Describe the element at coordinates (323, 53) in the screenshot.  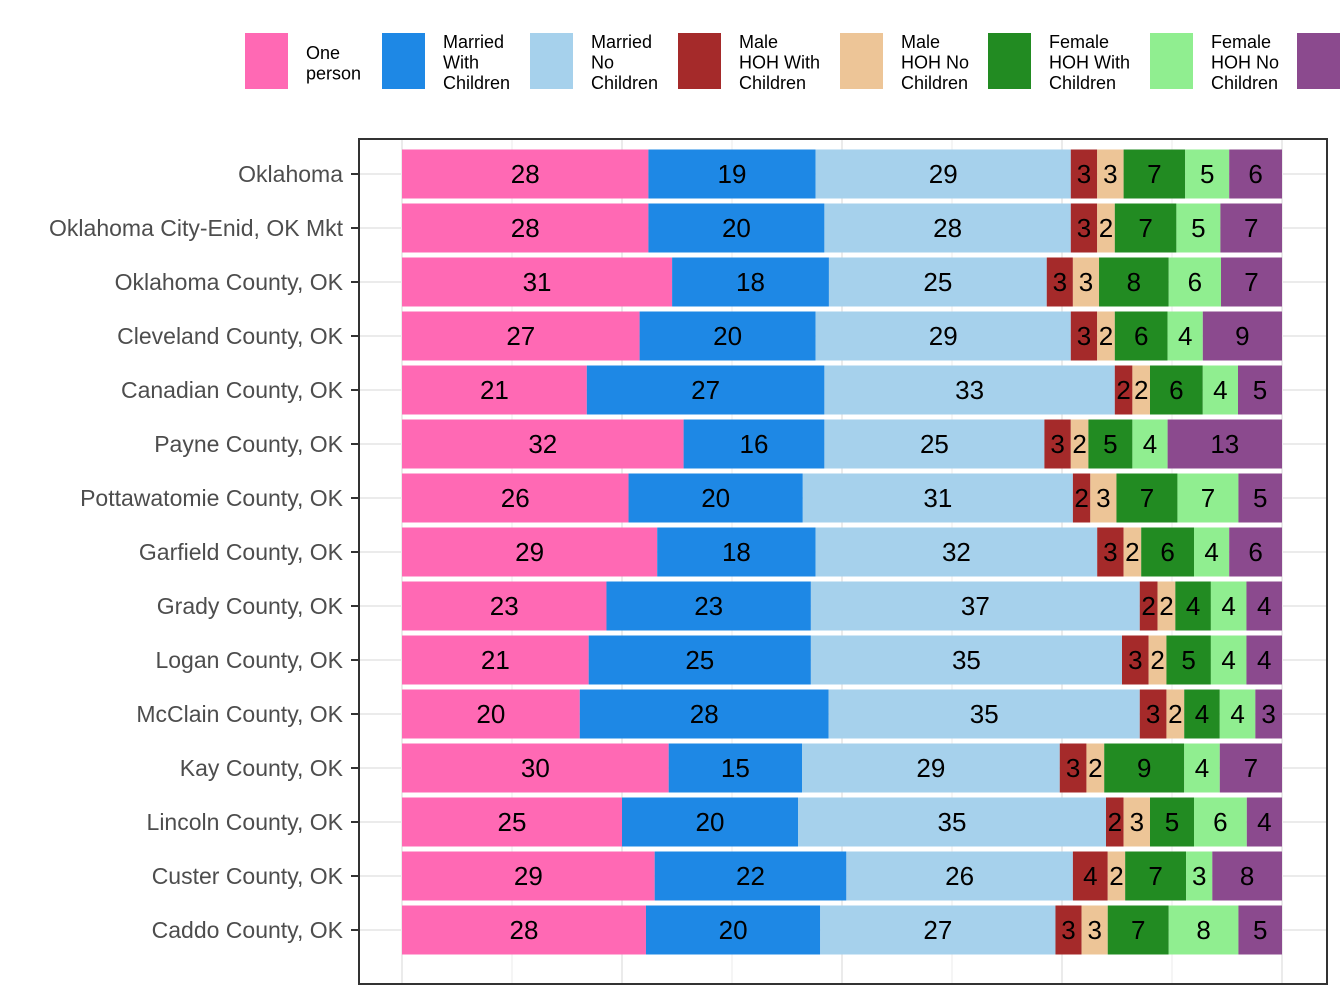
I see `legend-label: One` at that location.